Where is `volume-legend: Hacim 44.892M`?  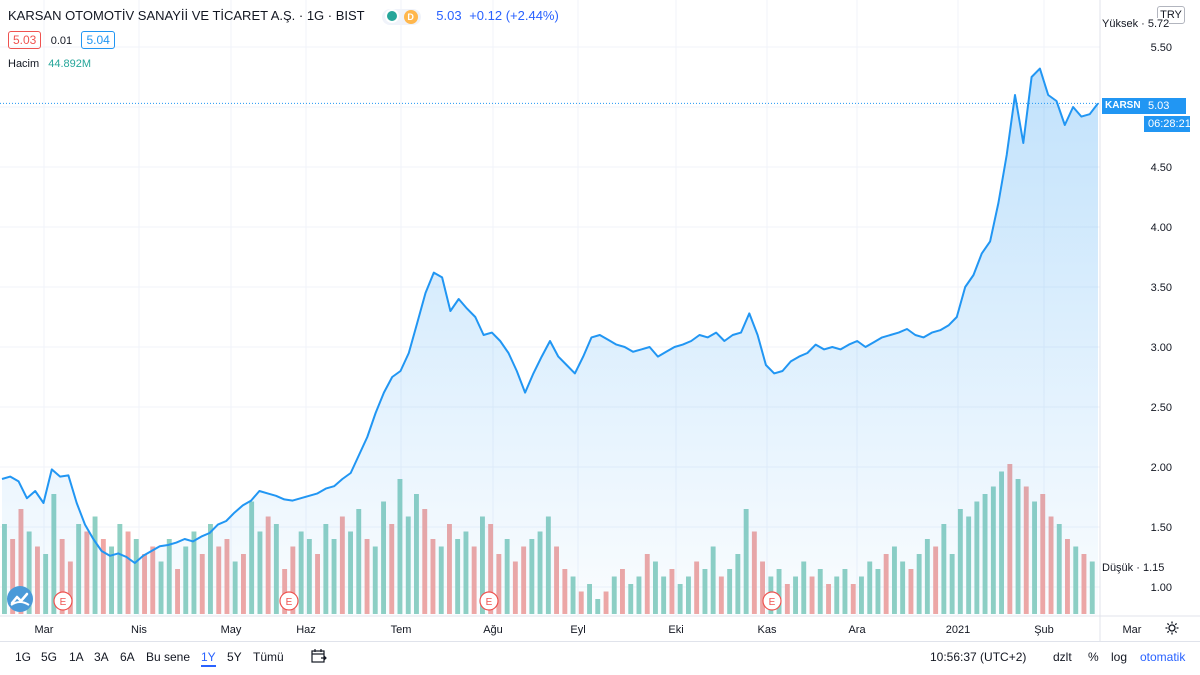
volume-legend: Hacim 44.892M is located at coordinates (49, 64).